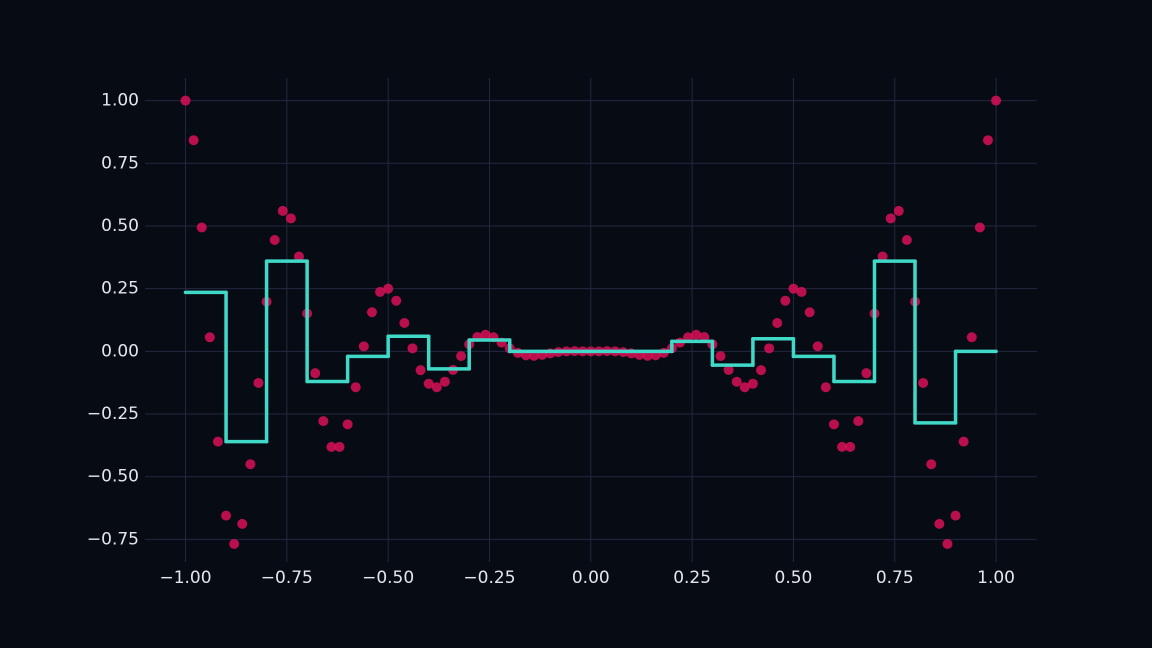 The width and height of the screenshot is (1152, 648). What do you see at coordinates (185, 578) in the screenshot?
I see `x-tick-label: −1.00` at bounding box center [185, 578].